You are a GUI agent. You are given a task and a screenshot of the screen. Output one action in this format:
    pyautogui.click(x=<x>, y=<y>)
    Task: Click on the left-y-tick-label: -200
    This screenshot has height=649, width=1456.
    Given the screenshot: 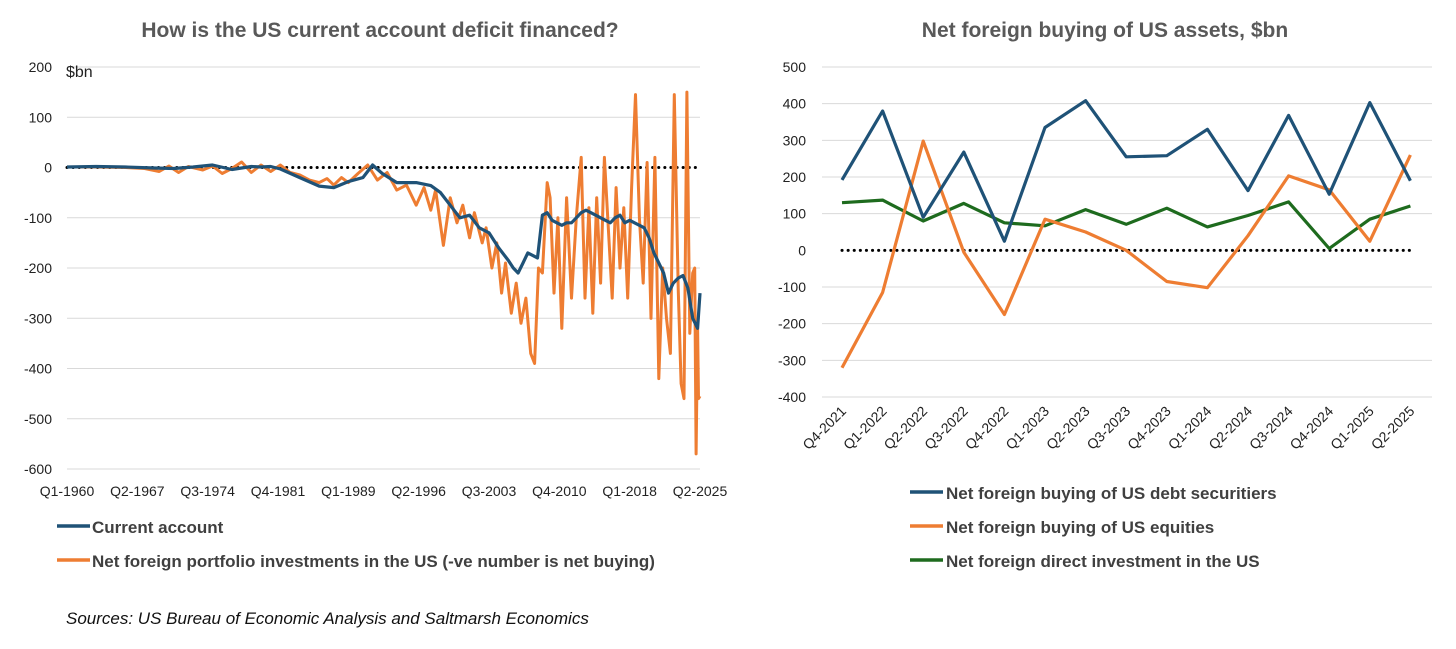 What is the action you would take?
    pyautogui.click(x=38, y=268)
    